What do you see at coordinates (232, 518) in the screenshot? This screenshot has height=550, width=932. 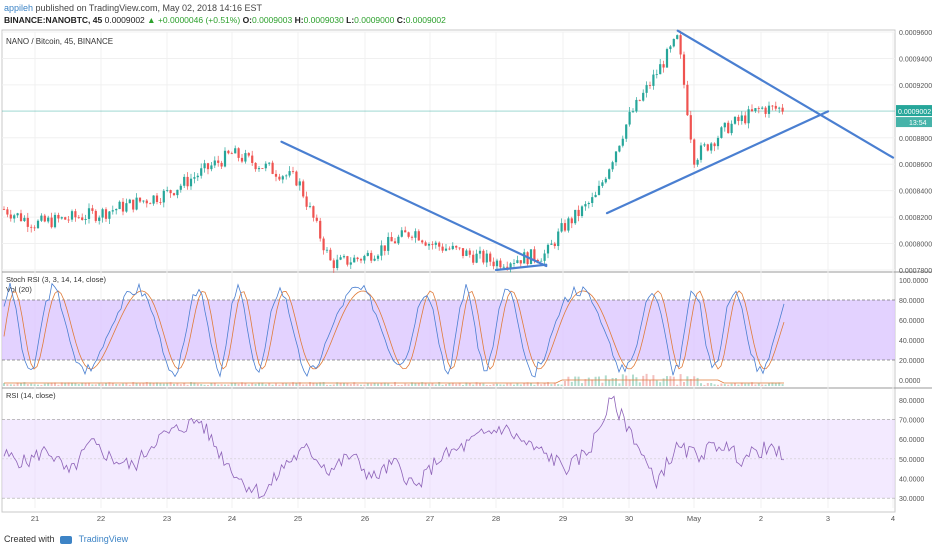 I see `time-tick-label: 24` at bounding box center [232, 518].